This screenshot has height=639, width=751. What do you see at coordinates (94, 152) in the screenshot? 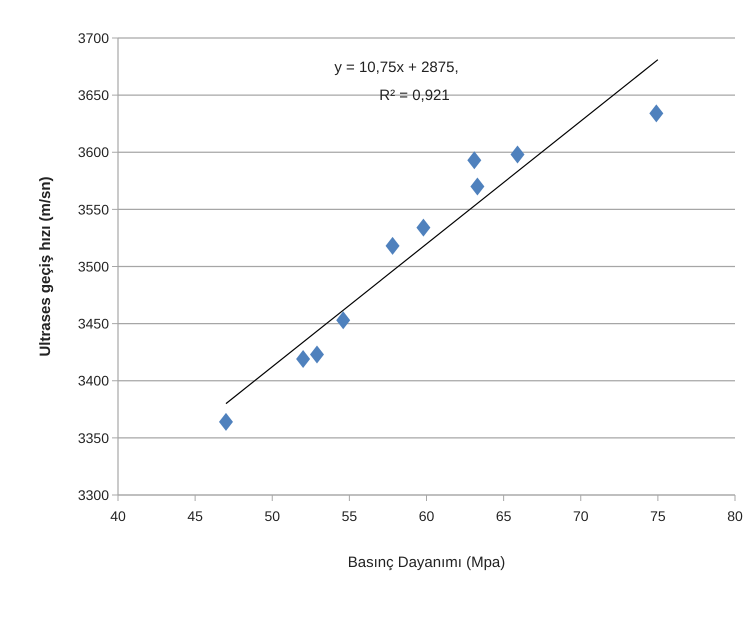
I see `y-tick-label: 3600` at bounding box center [94, 152].